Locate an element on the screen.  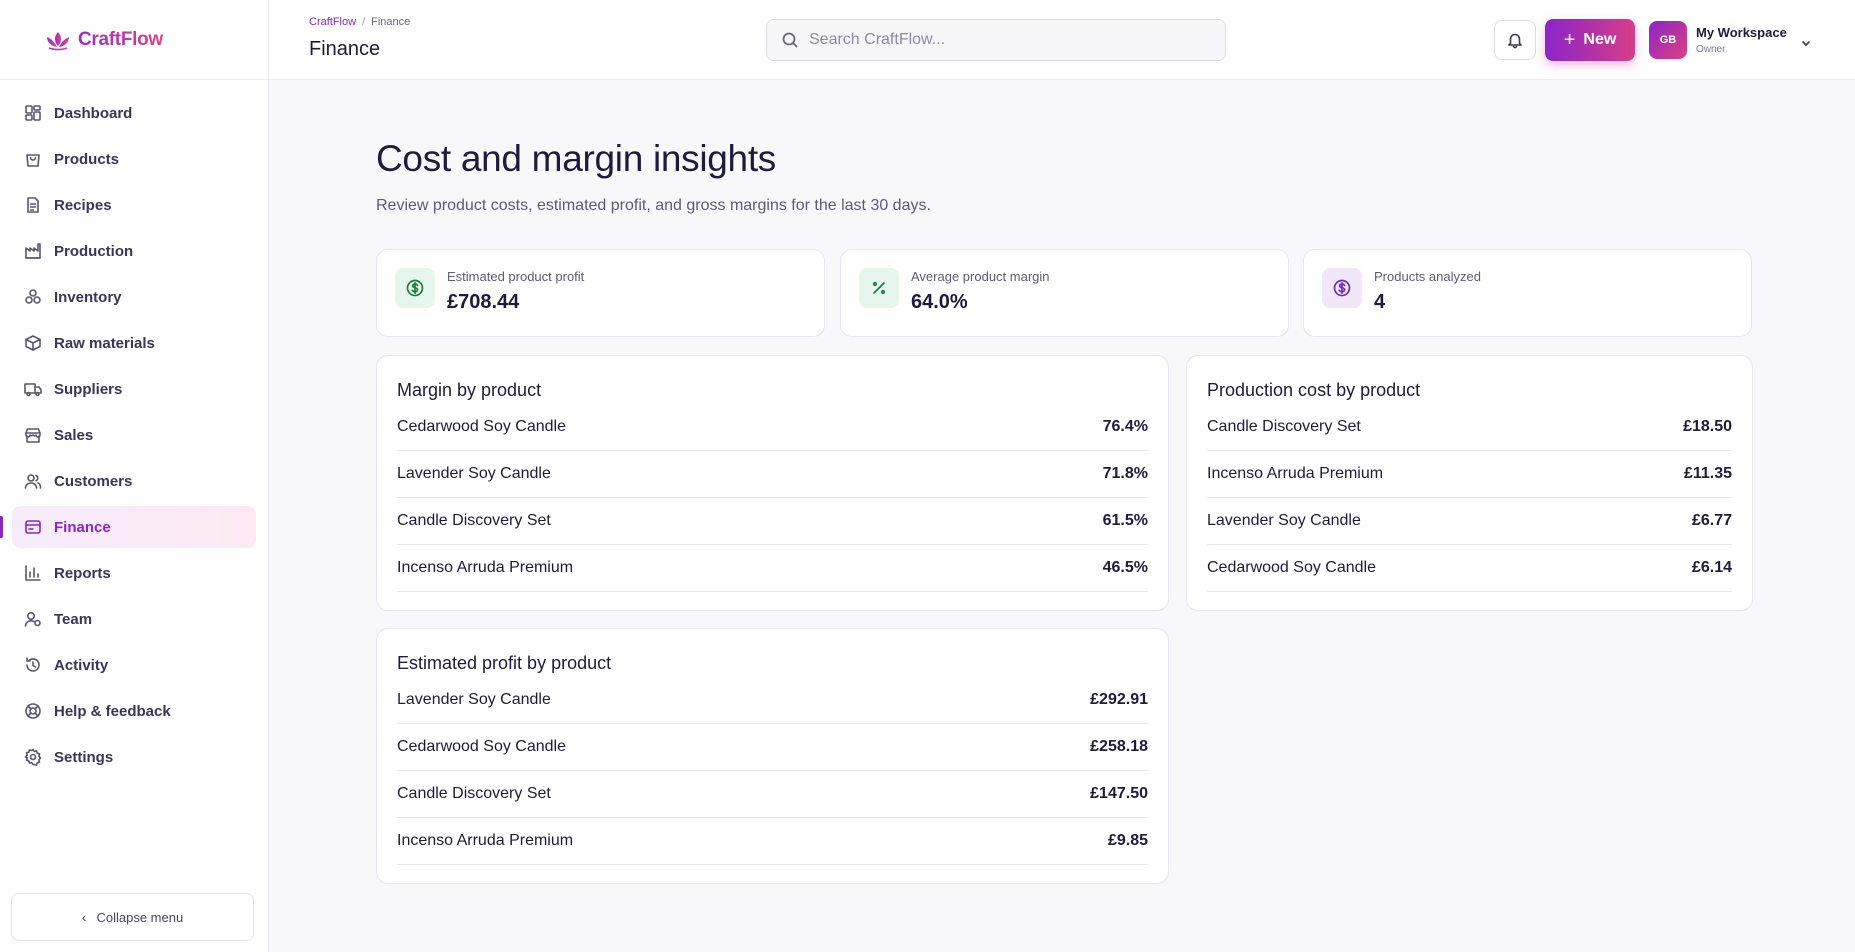
sidebar-item-activity: Activity is located at coordinates (134, 665).